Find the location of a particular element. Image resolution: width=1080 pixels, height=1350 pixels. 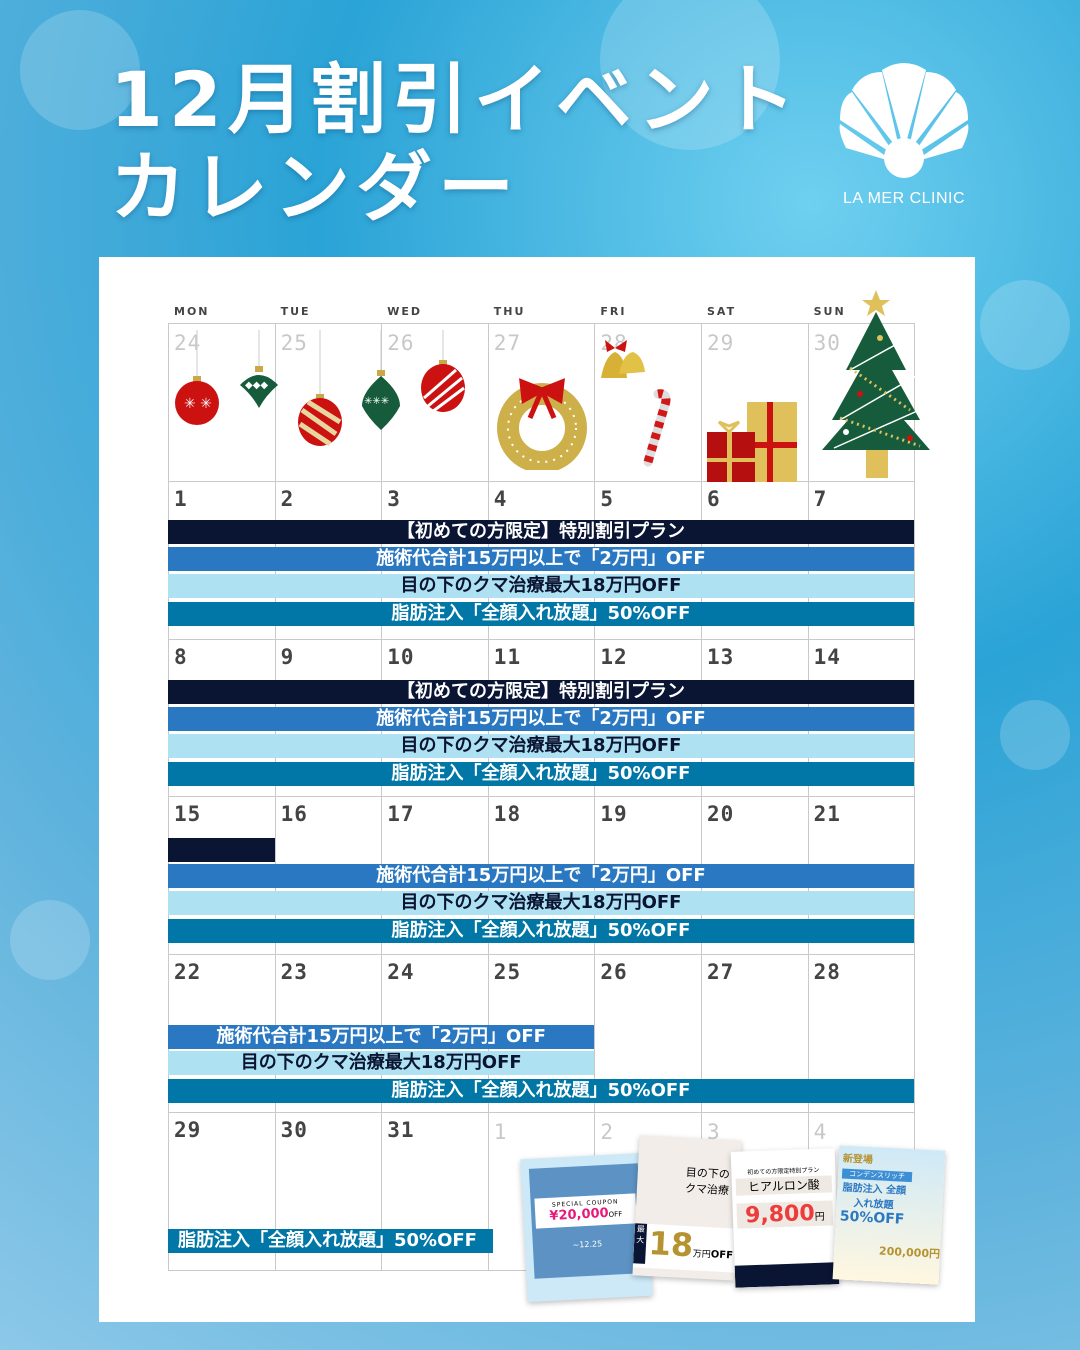

day-cell-3-4: 19 is located at coordinates (614, 814).